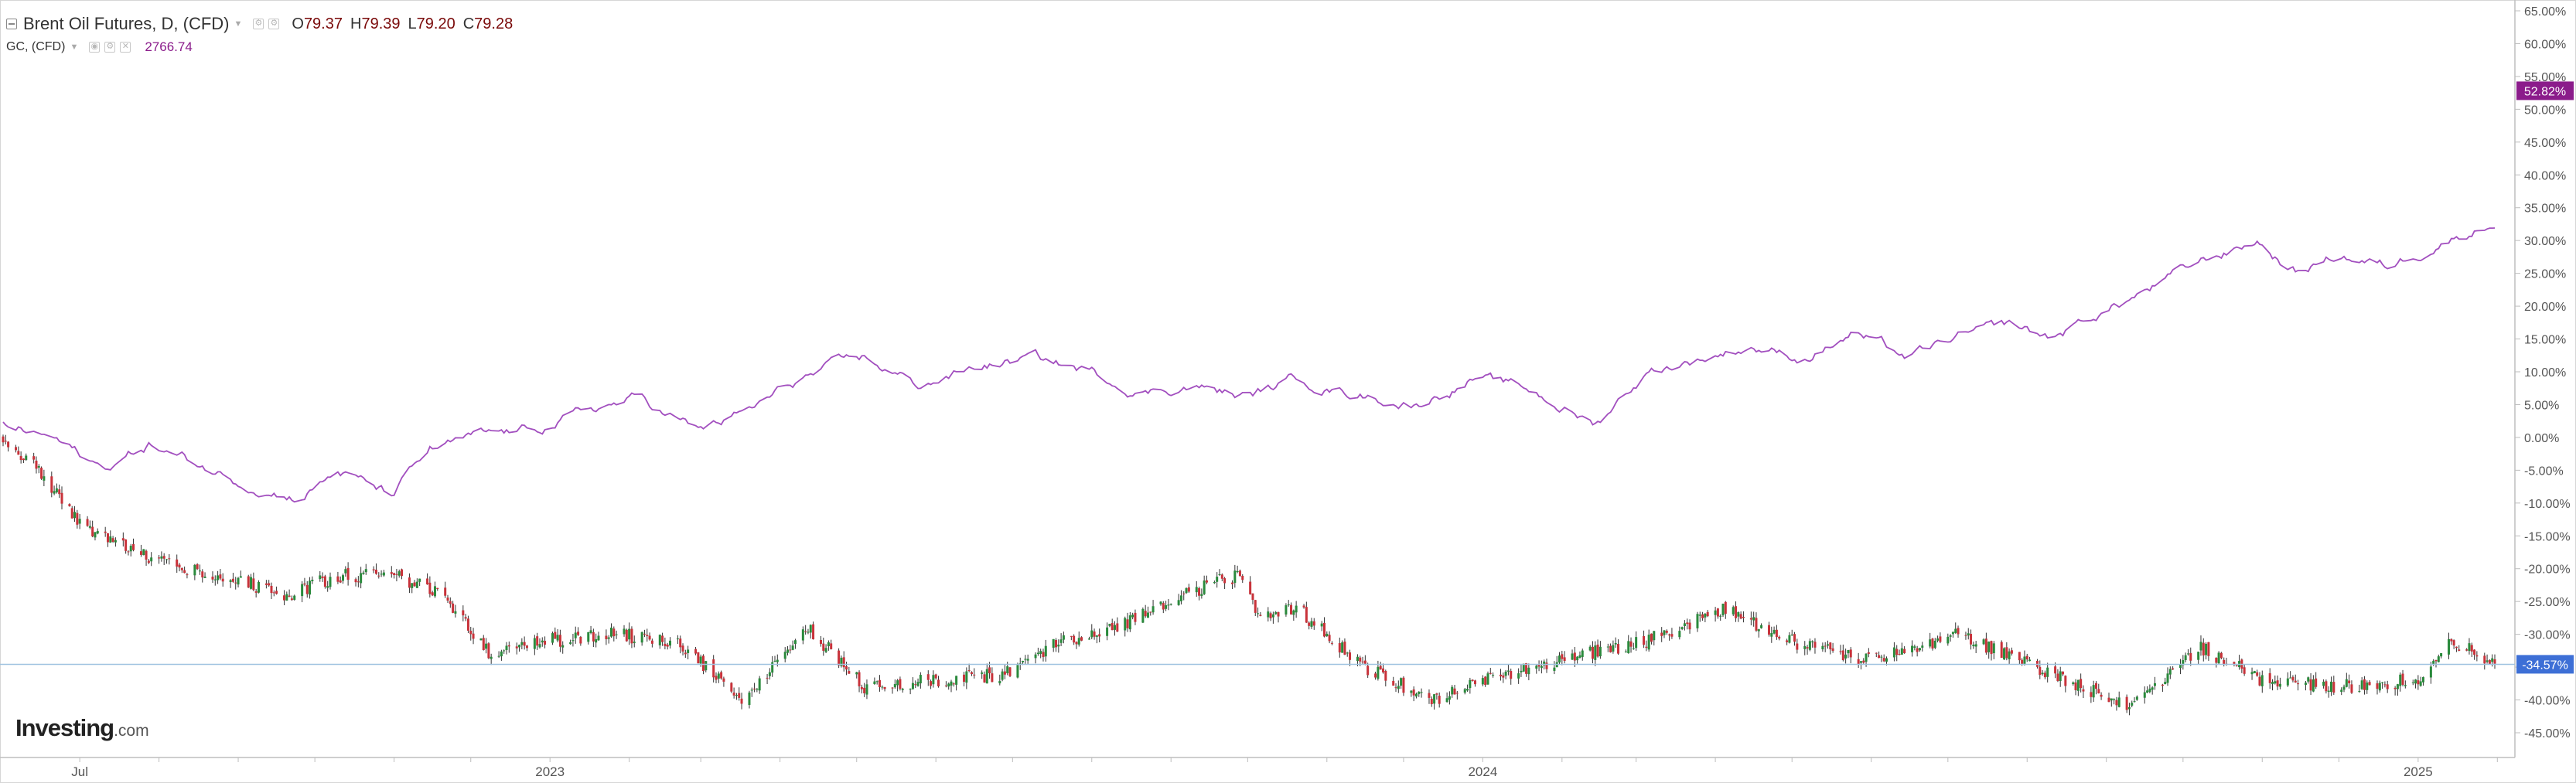  What do you see at coordinates (95, 47) in the screenshot?
I see `eye-icon: ◉` at bounding box center [95, 47].